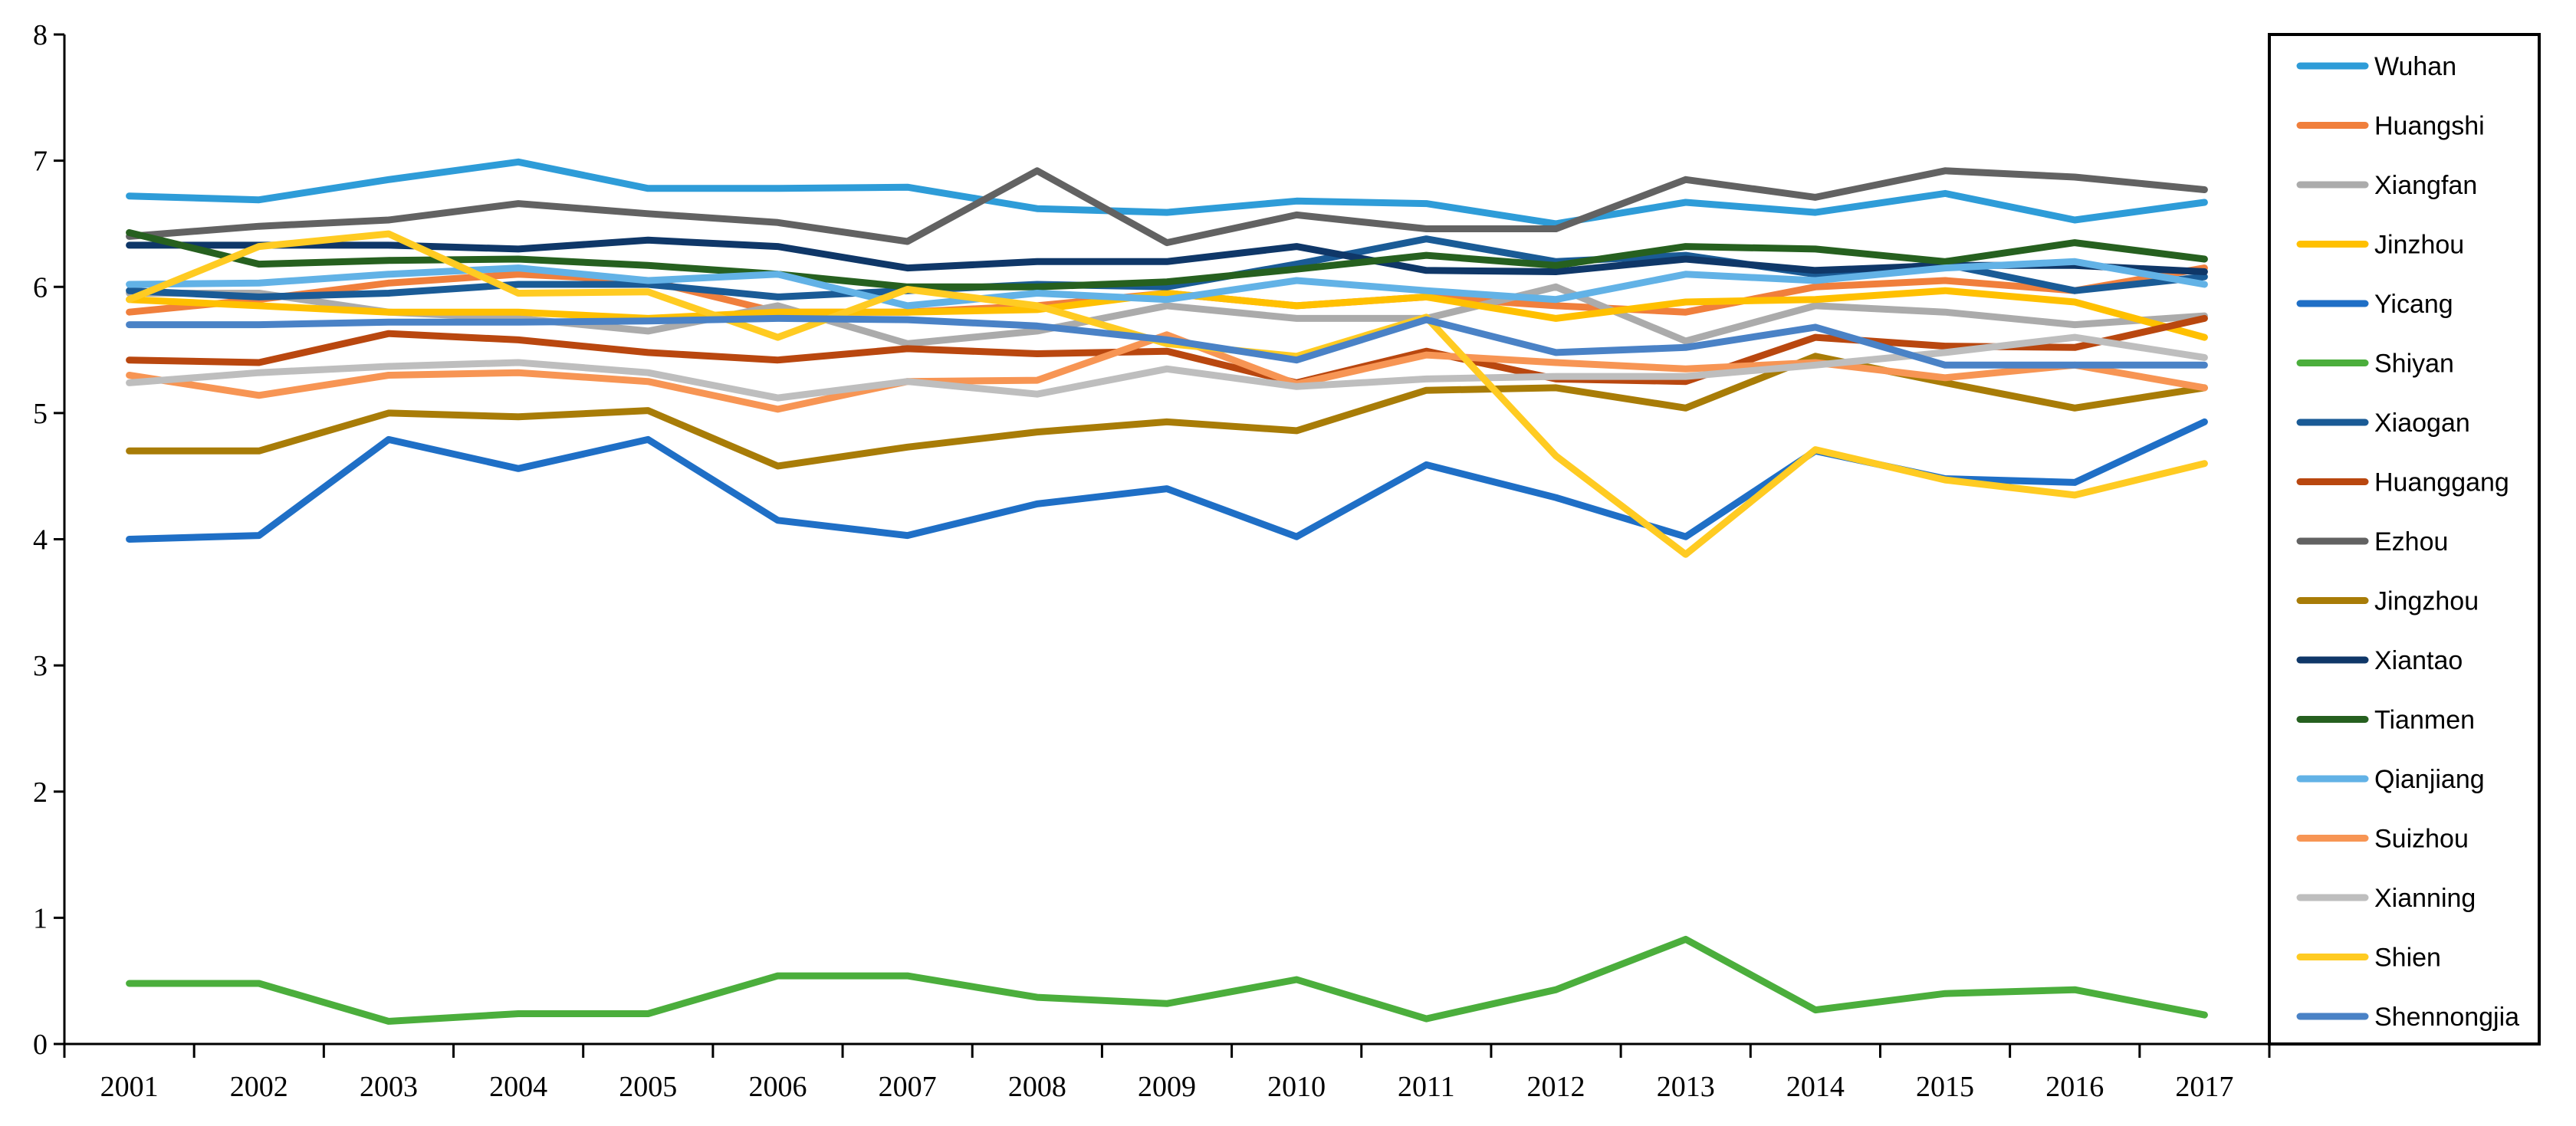 Image resolution: width=2576 pixels, height=1126 pixels. I want to click on legend-label-shiyan: Shiyan, so click(2414, 364).